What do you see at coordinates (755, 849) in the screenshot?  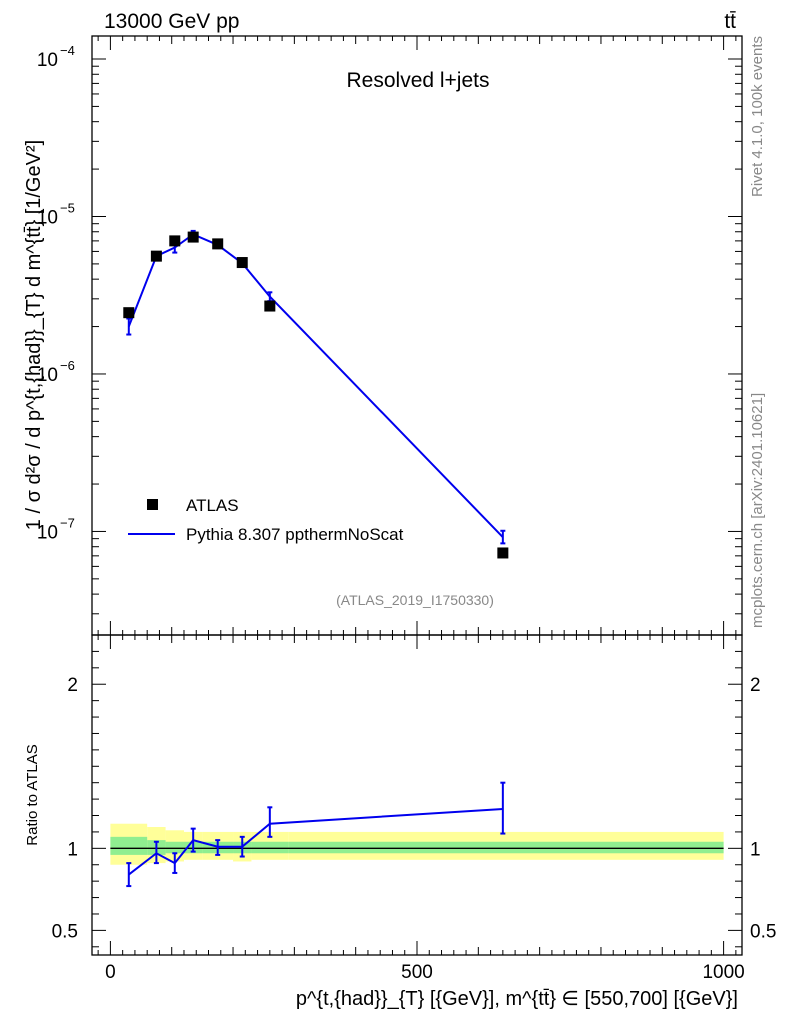 I see `ratio-y-tick-label-right: 1` at bounding box center [755, 849].